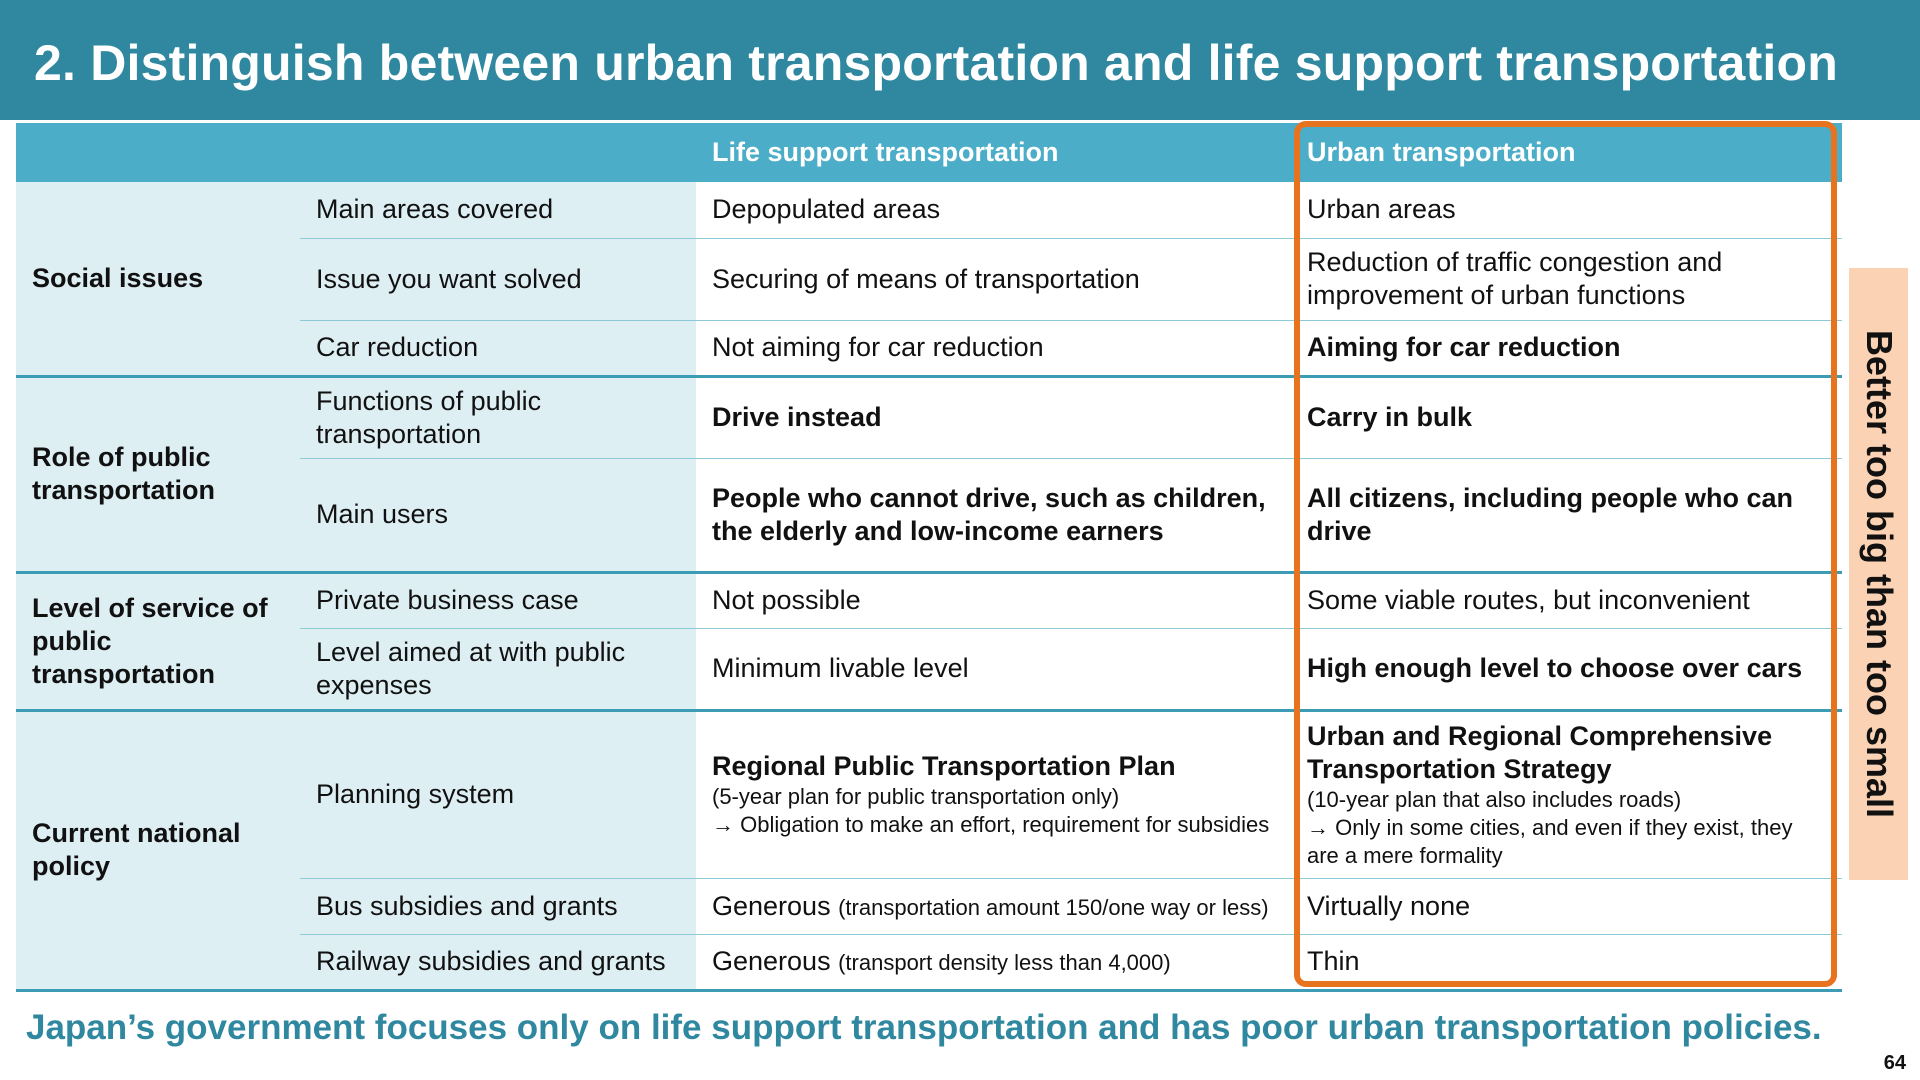 The height and width of the screenshot is (1080, 1920). Describe the element at coordinates (158, 475) in the screenshot. I see `category-role: Role of public transportation` at that location.